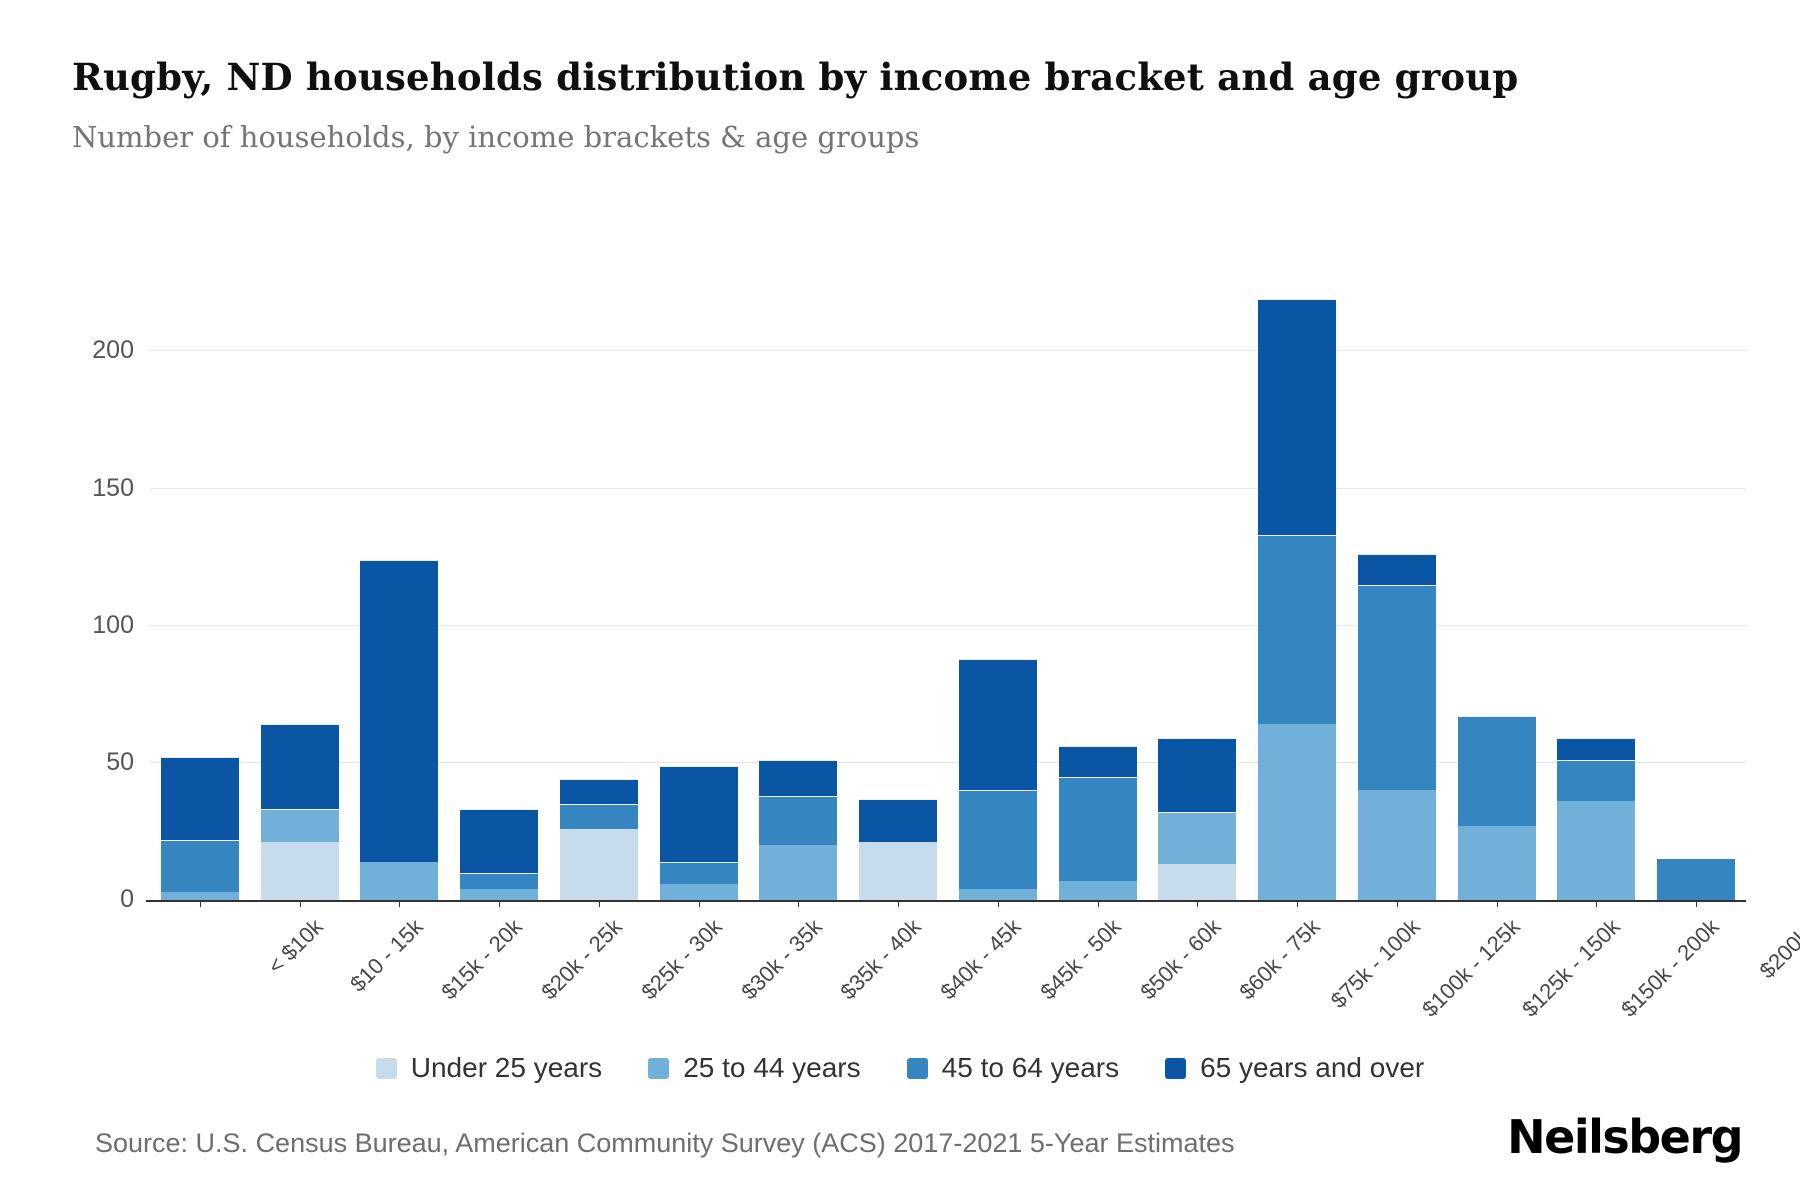  I want to click on stacked-bar-$15k - 20k, so click(399, 729).